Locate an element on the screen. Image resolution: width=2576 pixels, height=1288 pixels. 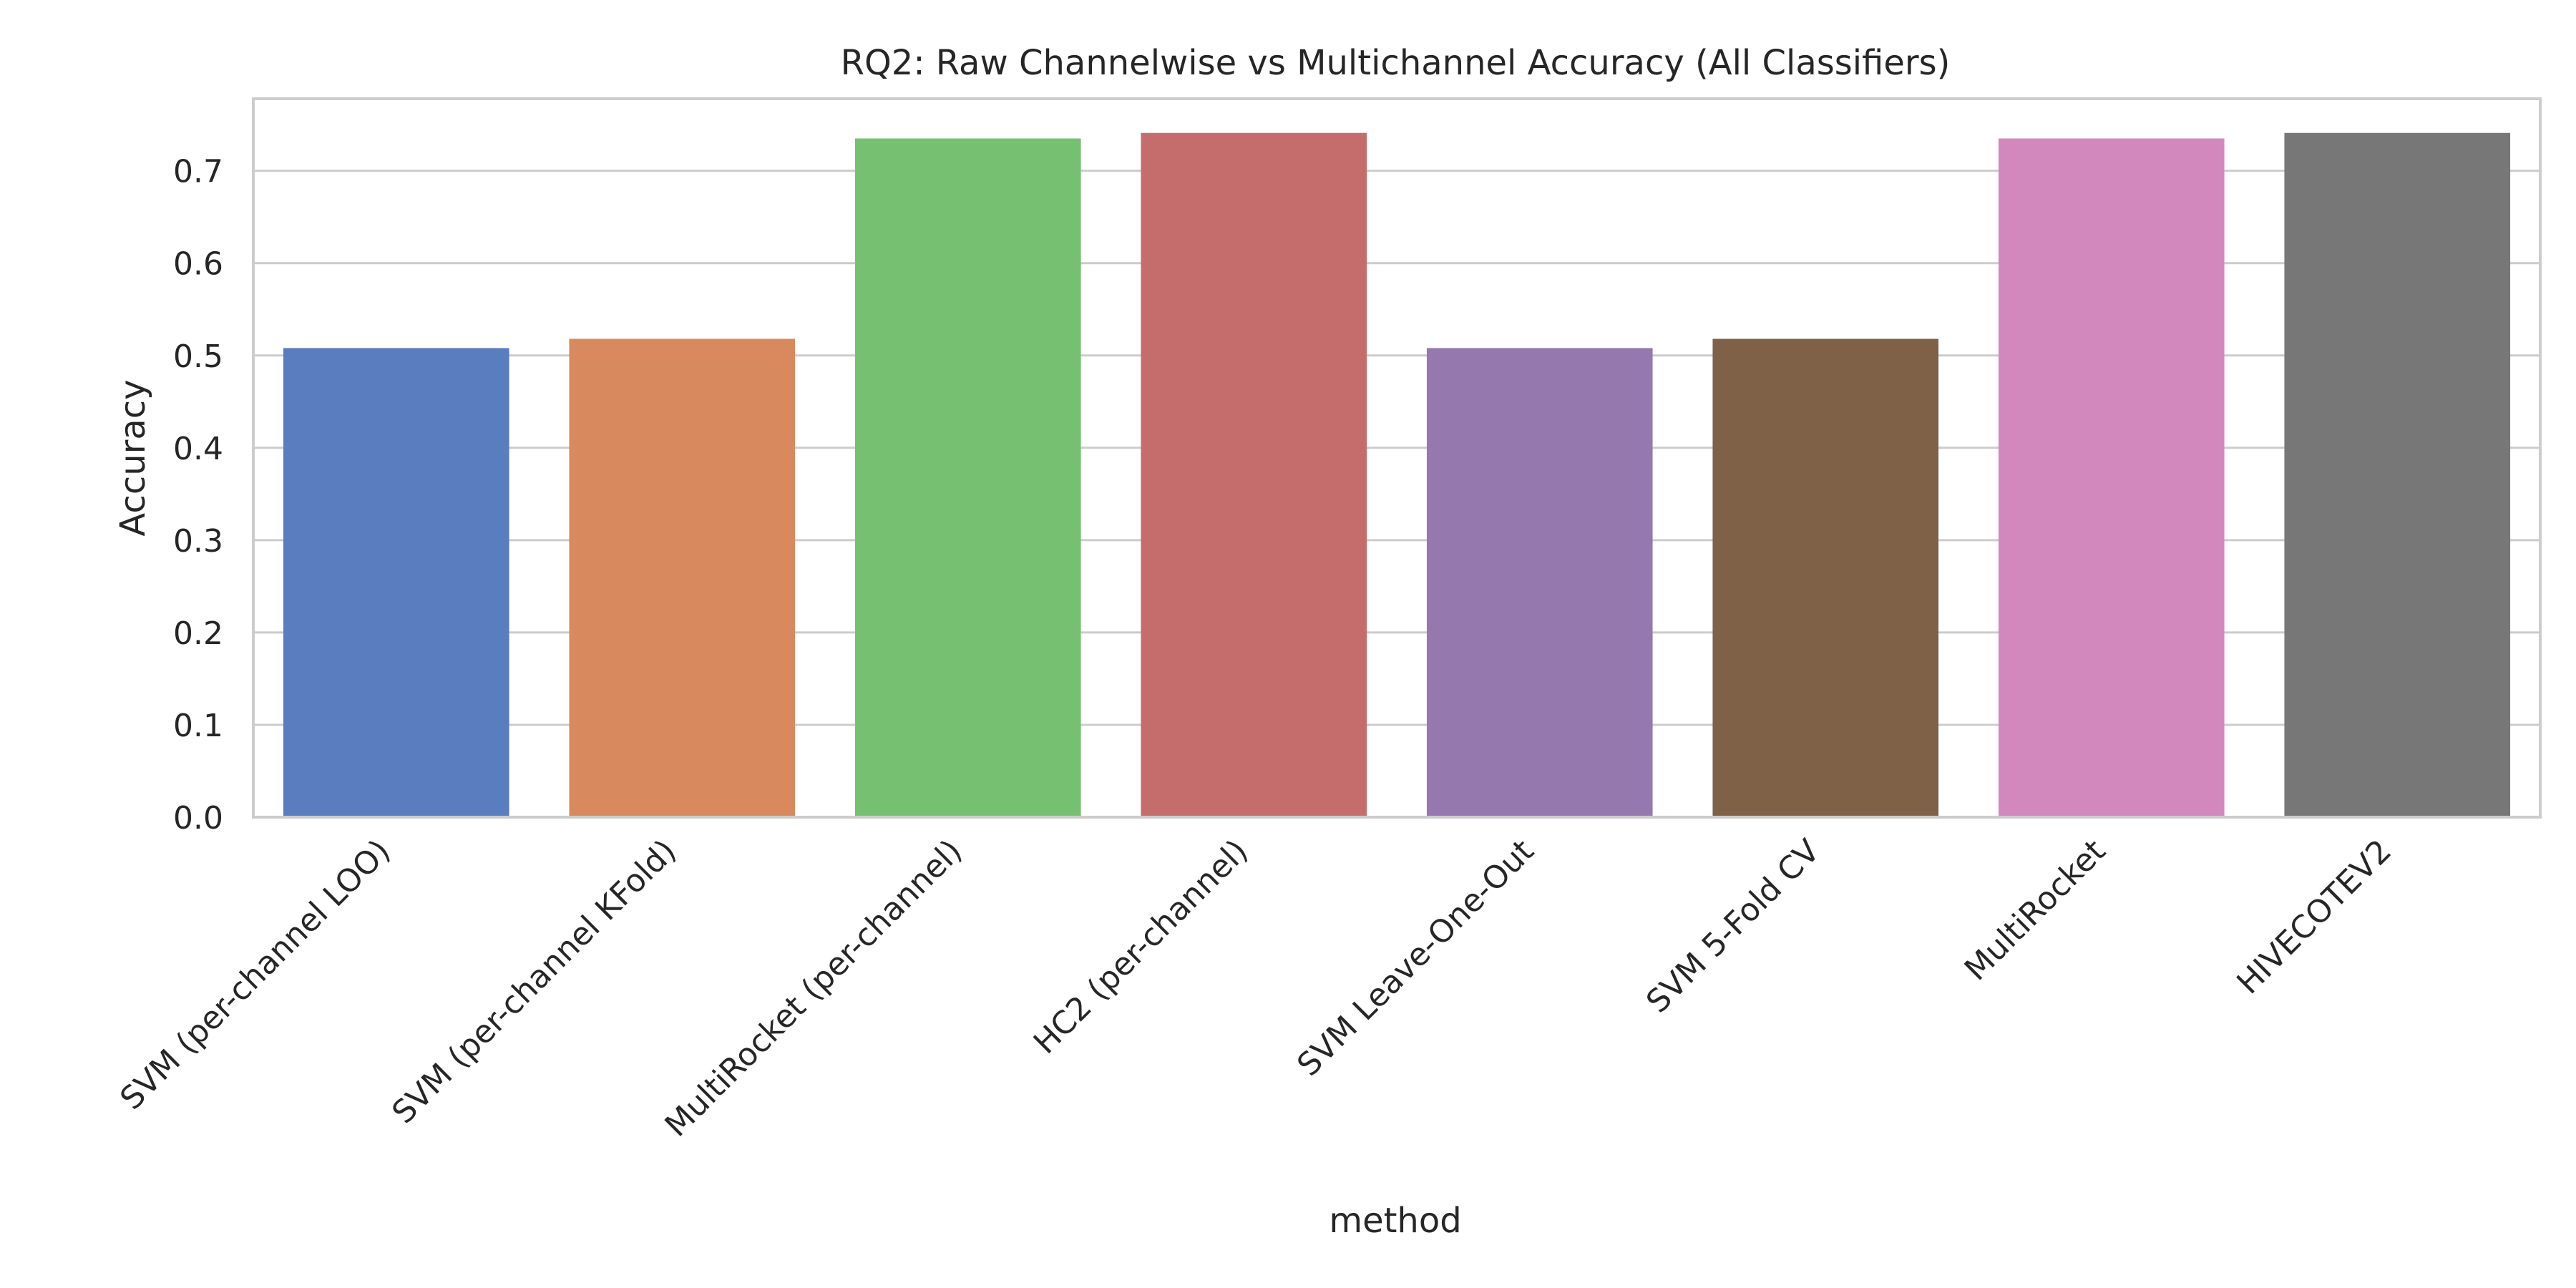
y-tick-label: 0.0 is located at coordinates (198, 818).